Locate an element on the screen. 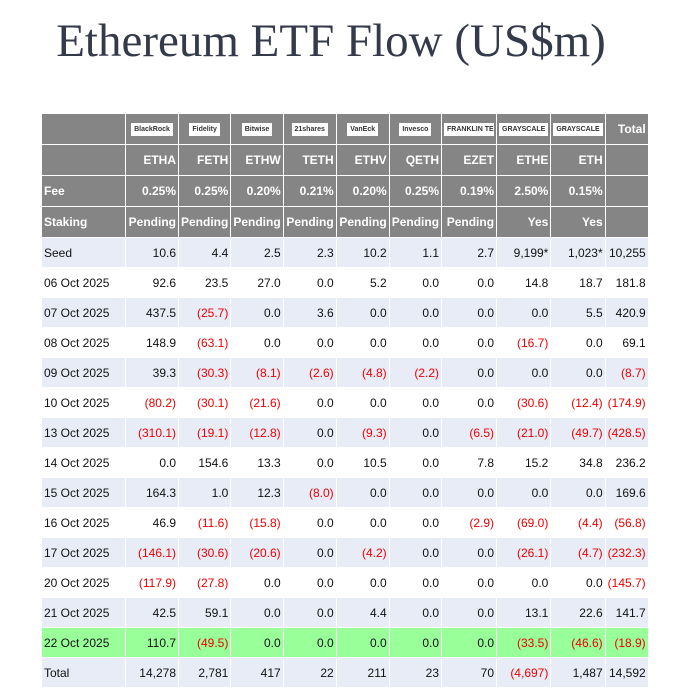  brand-logo: 21shares is located at coordinates (309, 130).